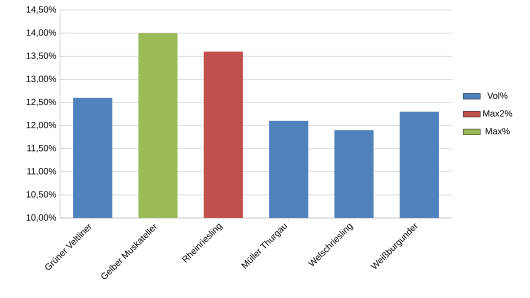 The height and width of the screenshot is (298, 530). What do you see at coordinates (41, 195) in the screenshot?
I see `y-tick-label: 10,50%` at bounding box center [41, 195].